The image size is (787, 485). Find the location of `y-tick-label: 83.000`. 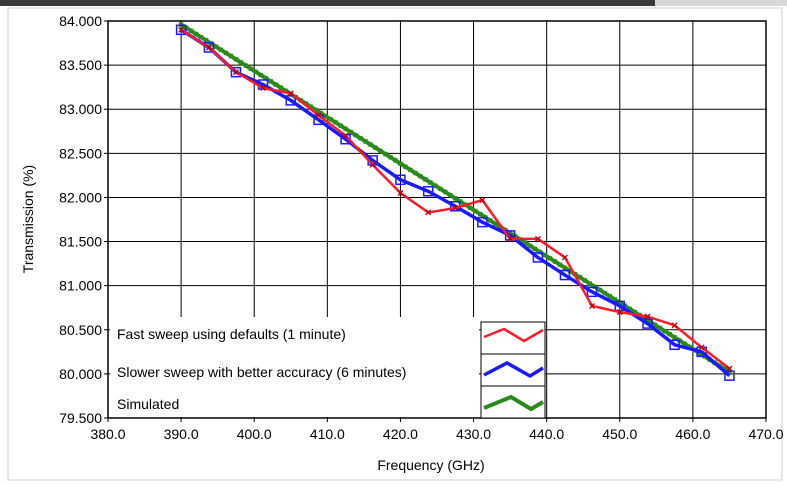

y-tick-label: 83.000 is located at coordinates (80, 109).